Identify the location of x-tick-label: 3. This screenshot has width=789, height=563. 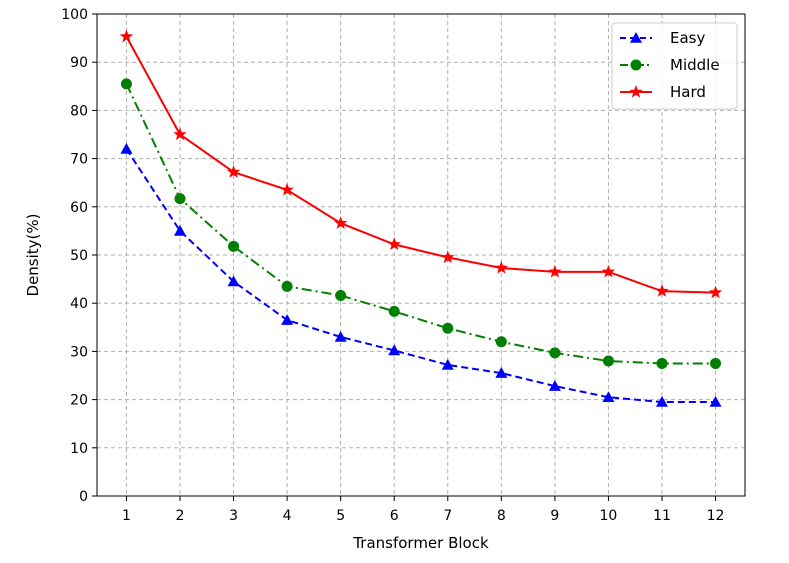
(233, 516).